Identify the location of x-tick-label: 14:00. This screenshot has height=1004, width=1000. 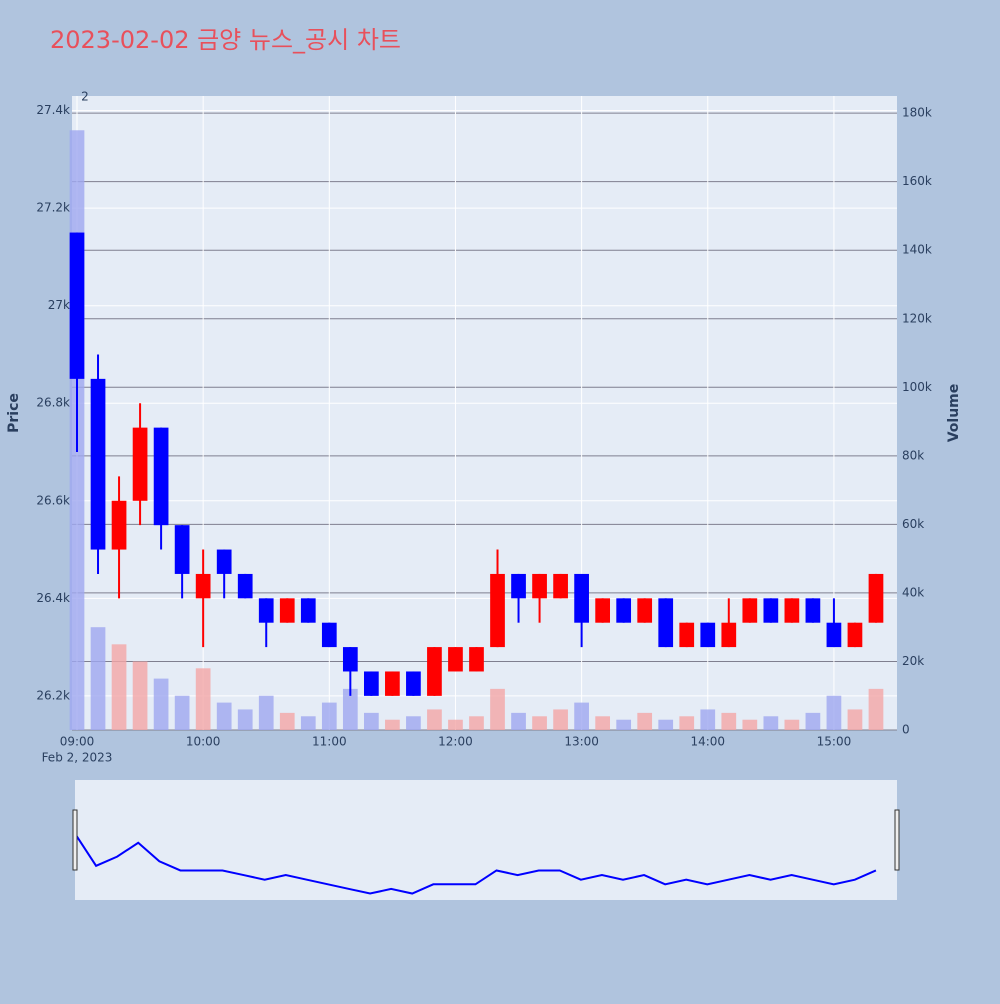
(707, 742).